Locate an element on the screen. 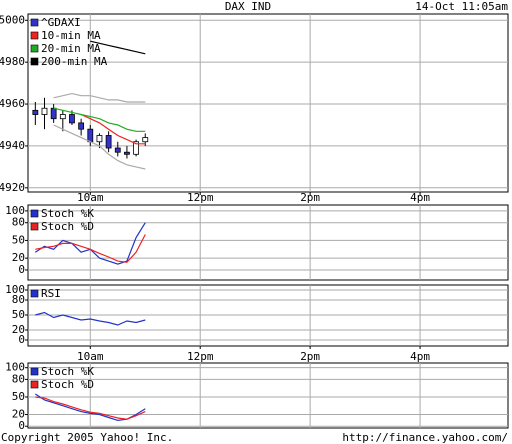  copyright: Copyright 2005 Yahoo! Inc. is located at coordinates (87, 437).